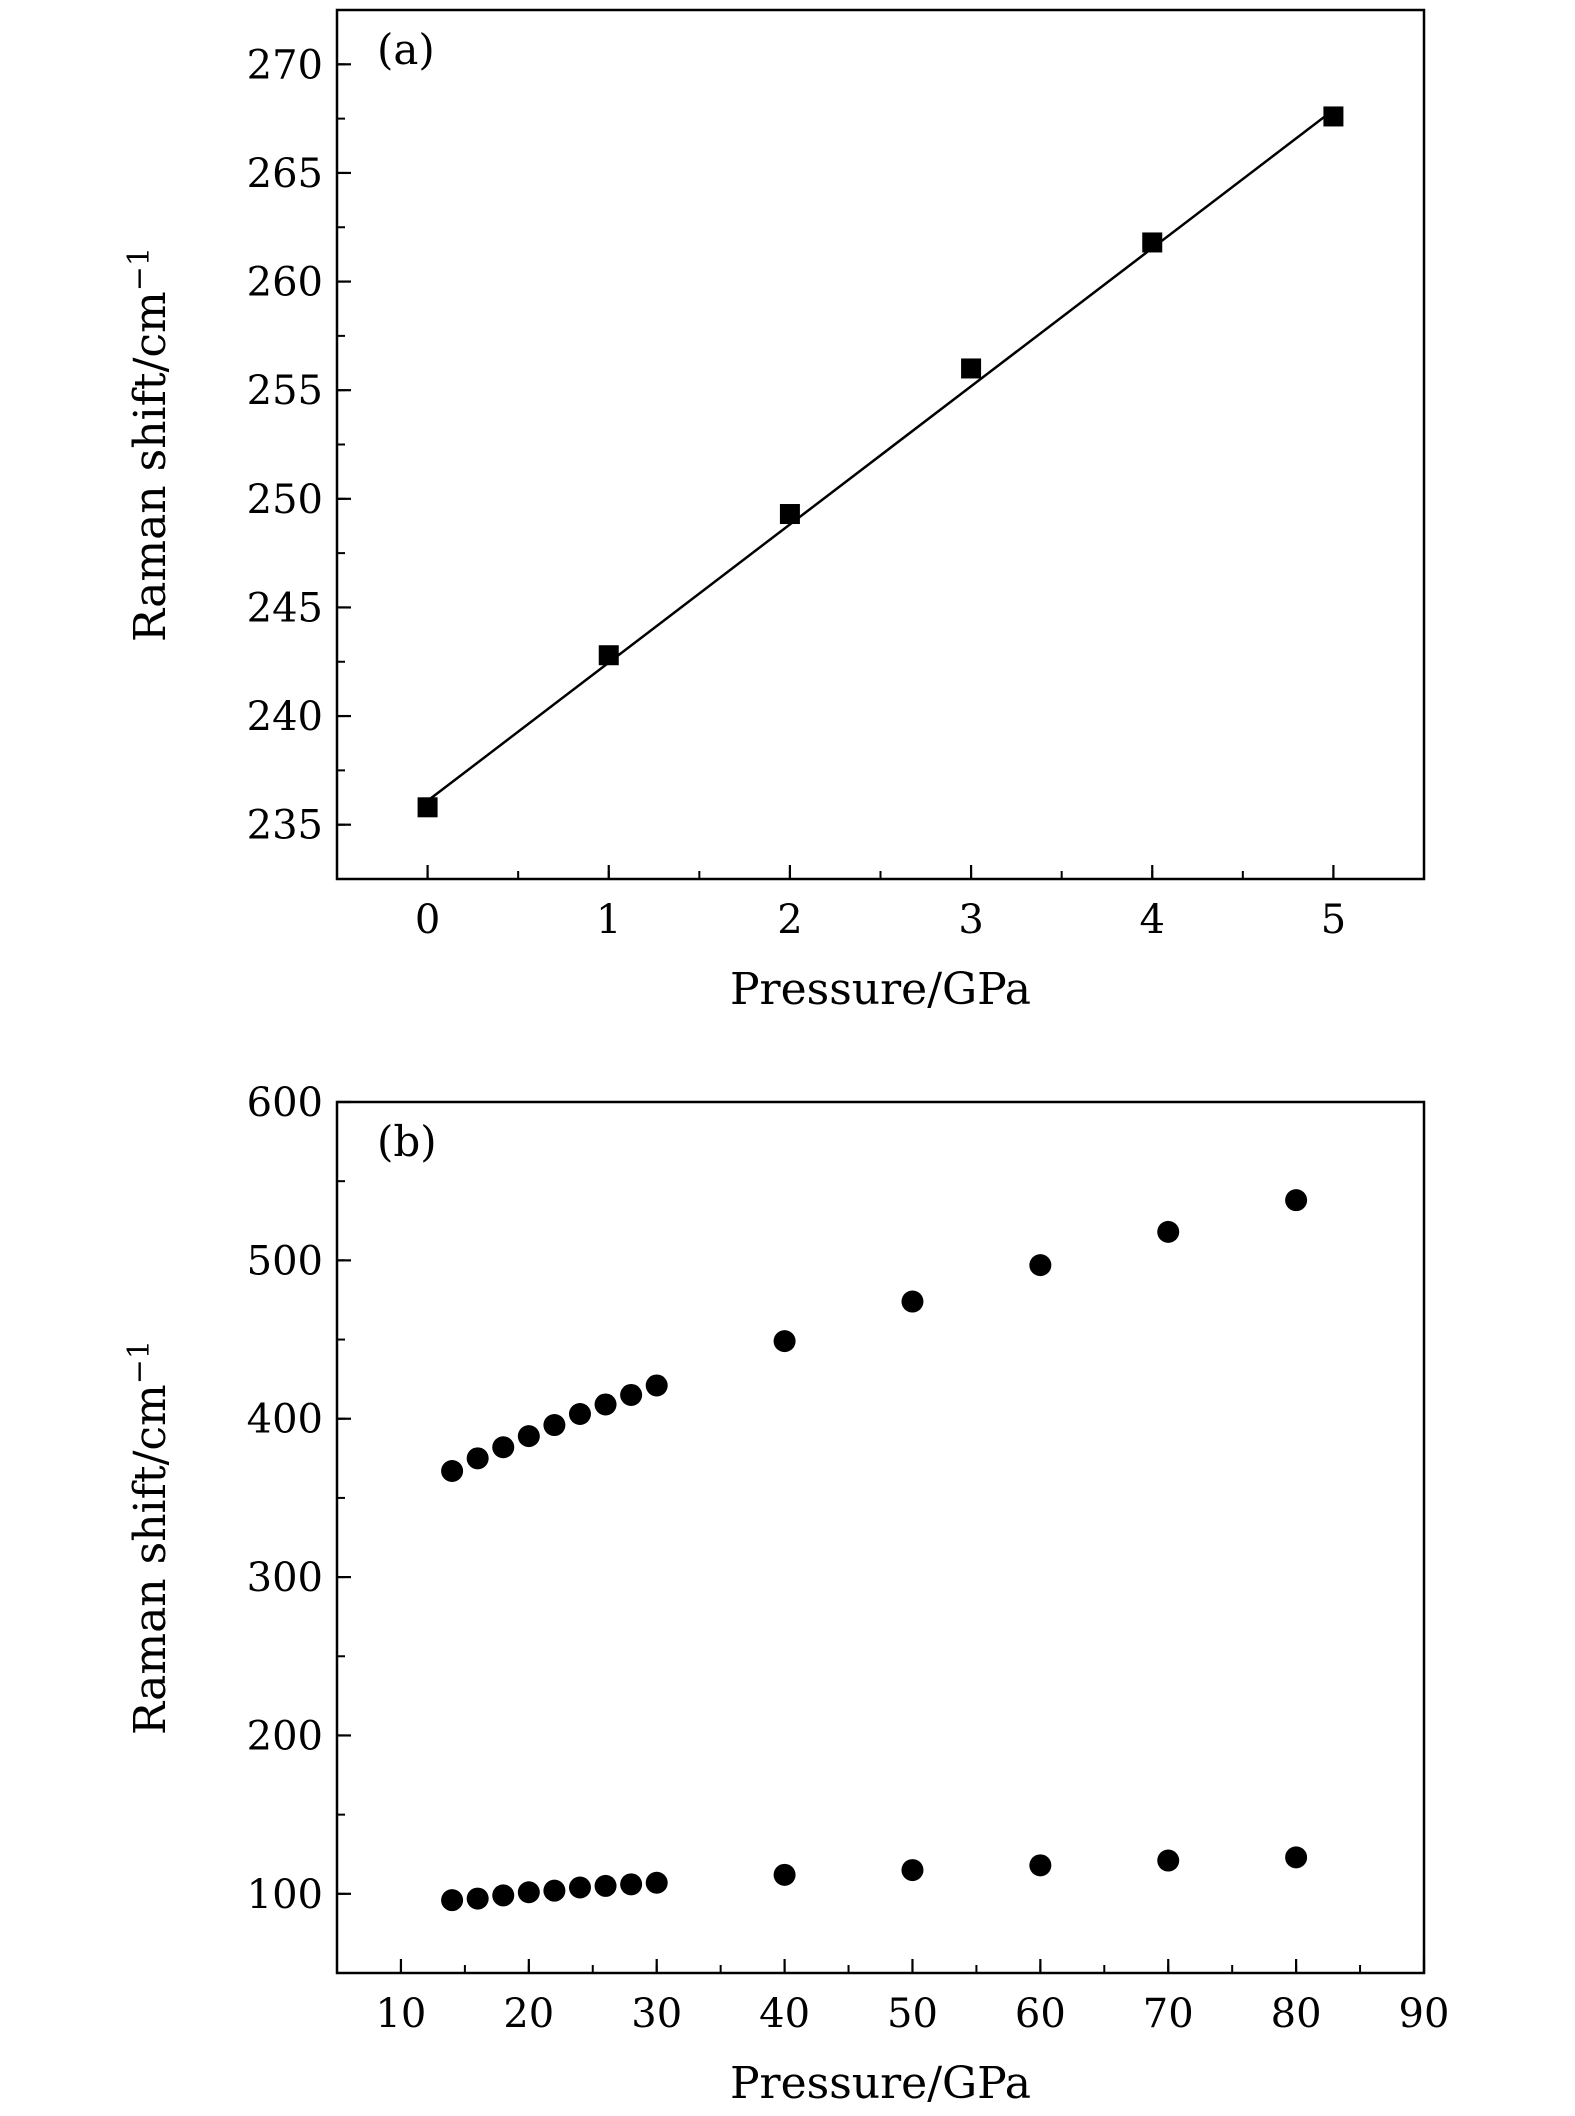 This screenshot has height=2116, width=1575. What do you see at coordinates (285, 1736) in the screenshot?
I see `y-tick-label: 200` at bounding box center [285, 1736].